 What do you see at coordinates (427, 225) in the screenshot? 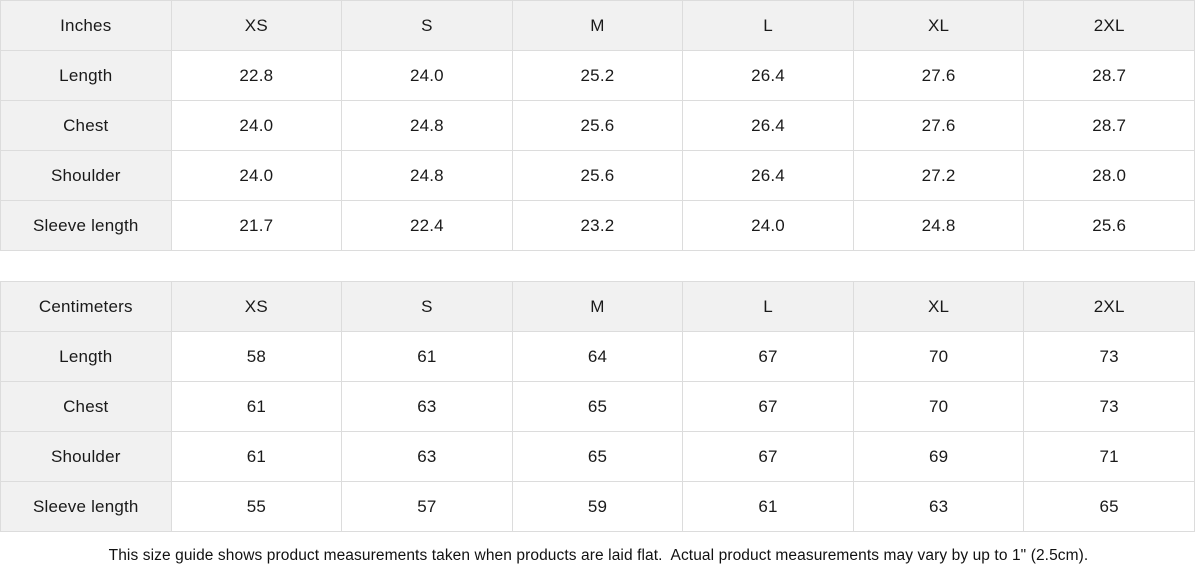
I see `measurement-value-cell: 22.4` at bounding box center [427, 225].